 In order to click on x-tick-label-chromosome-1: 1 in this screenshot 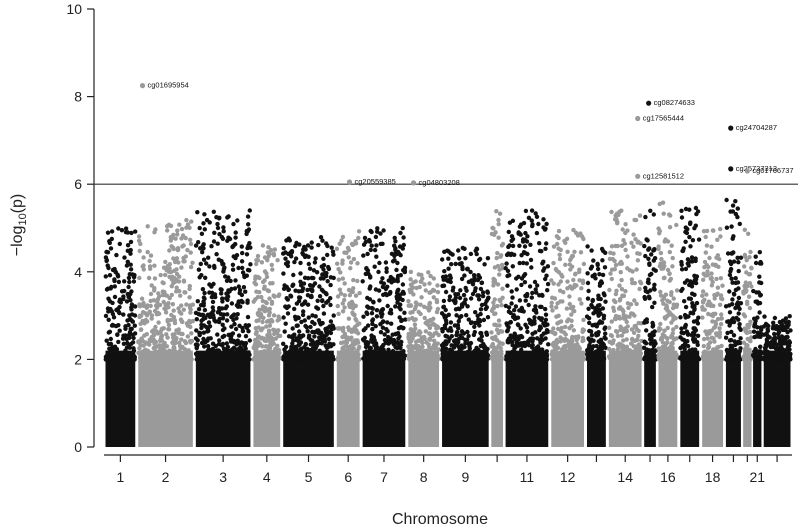, I will do `click(120, 477)`.